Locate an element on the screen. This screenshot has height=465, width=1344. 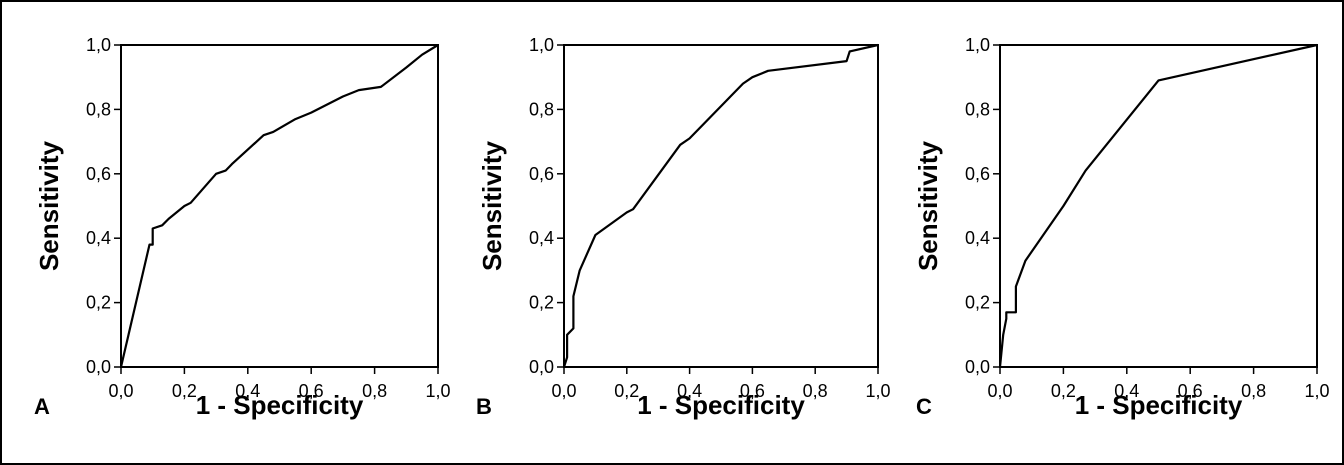
panel-label: B is located at coordinates (484, 406).